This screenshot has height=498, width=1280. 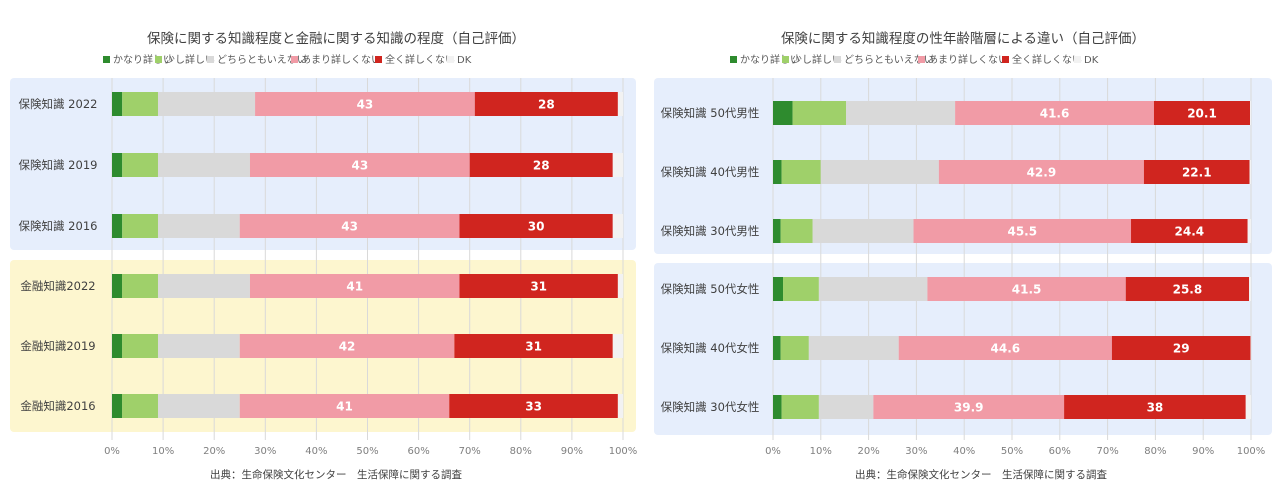 I want to click on category-label: 保険知識 50代男性, so click(x=710, y=113).